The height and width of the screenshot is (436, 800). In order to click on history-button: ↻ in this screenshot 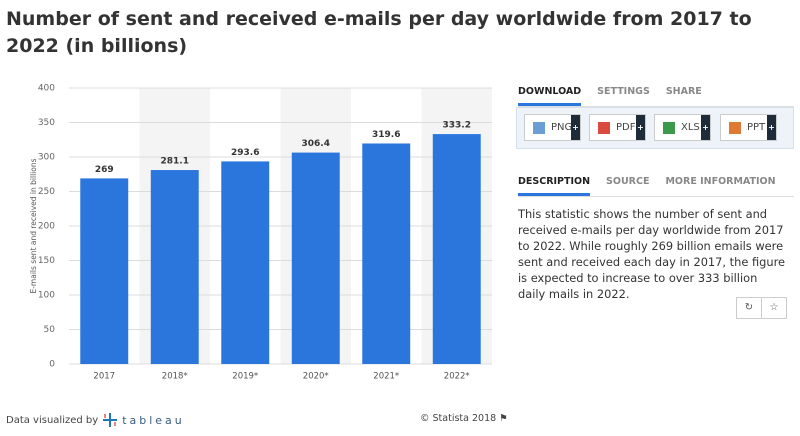, I will do `click(749, 308)`.